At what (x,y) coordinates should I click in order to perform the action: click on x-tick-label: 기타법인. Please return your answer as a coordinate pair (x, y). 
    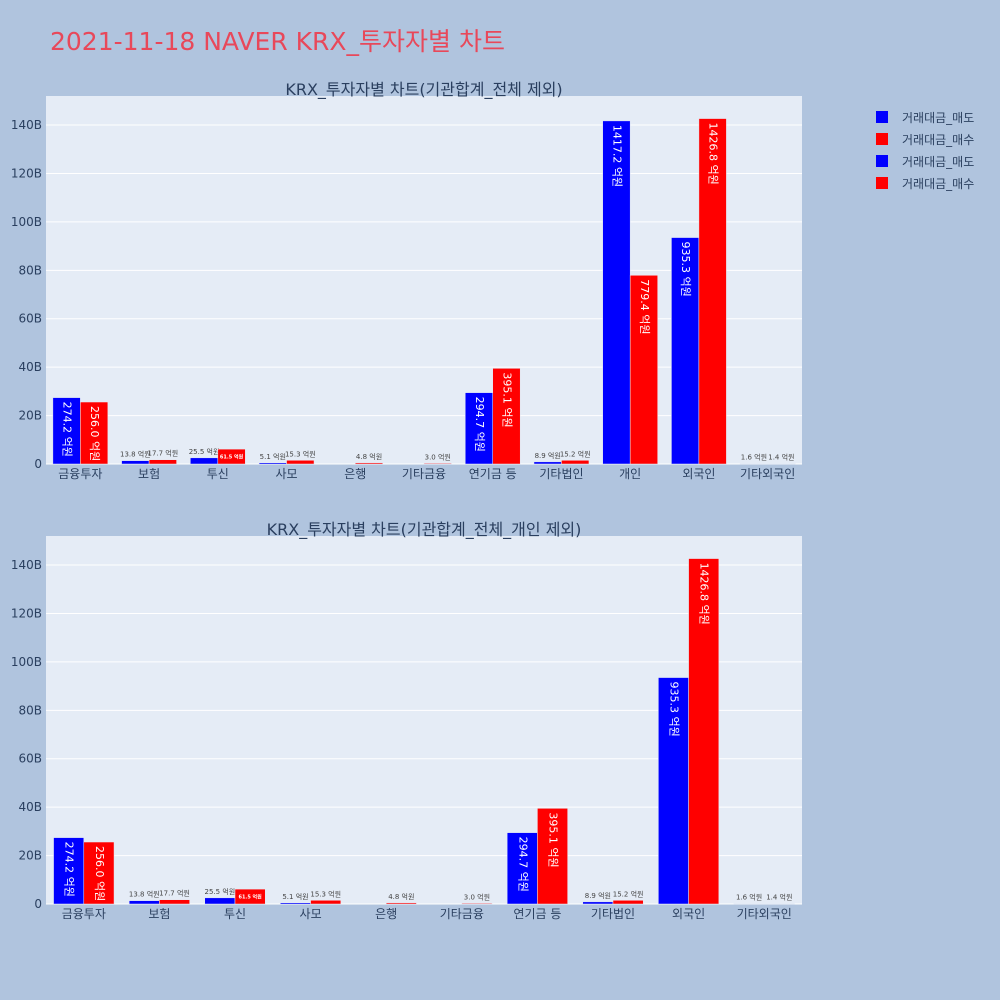
    Looking at the image, I should click on (613, 914).